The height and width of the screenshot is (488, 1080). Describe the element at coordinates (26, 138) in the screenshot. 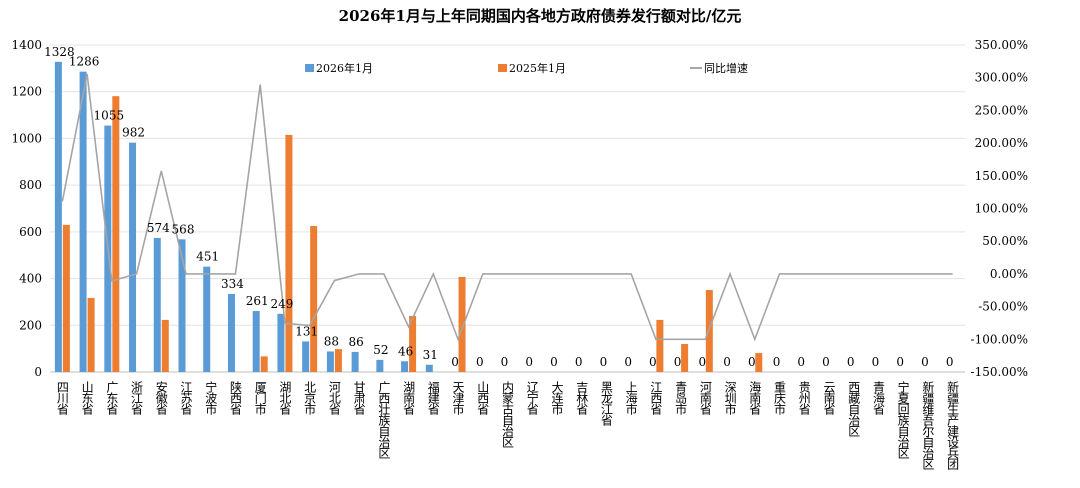

I see `y-tick-label: 1000` at that location.